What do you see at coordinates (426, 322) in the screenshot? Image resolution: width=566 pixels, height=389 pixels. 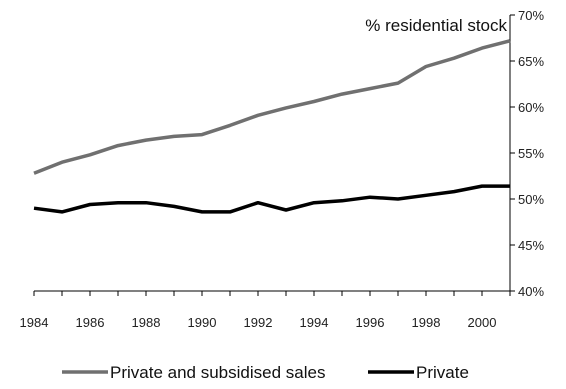 I see `x-tick-label: 1998` at bounding box center [426, 322].